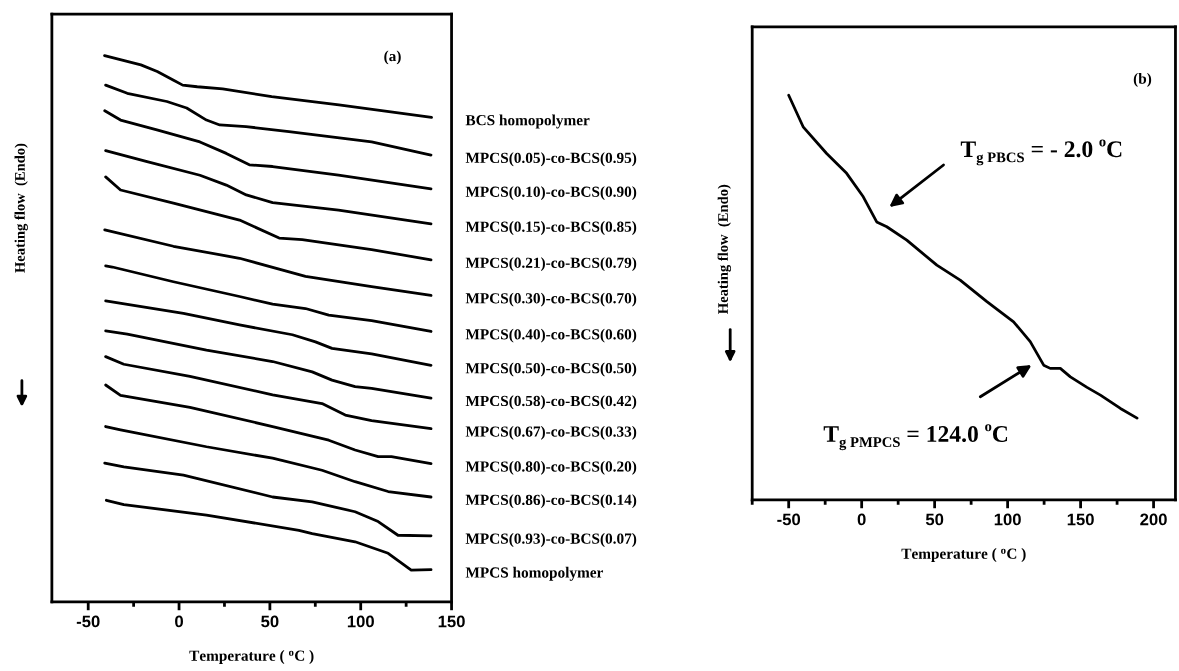 The width and height of the screenshot is (1179, 671). Describe the element at coordinates (392, 57) in the screenshot. I see `annotation: (a)` at that location.